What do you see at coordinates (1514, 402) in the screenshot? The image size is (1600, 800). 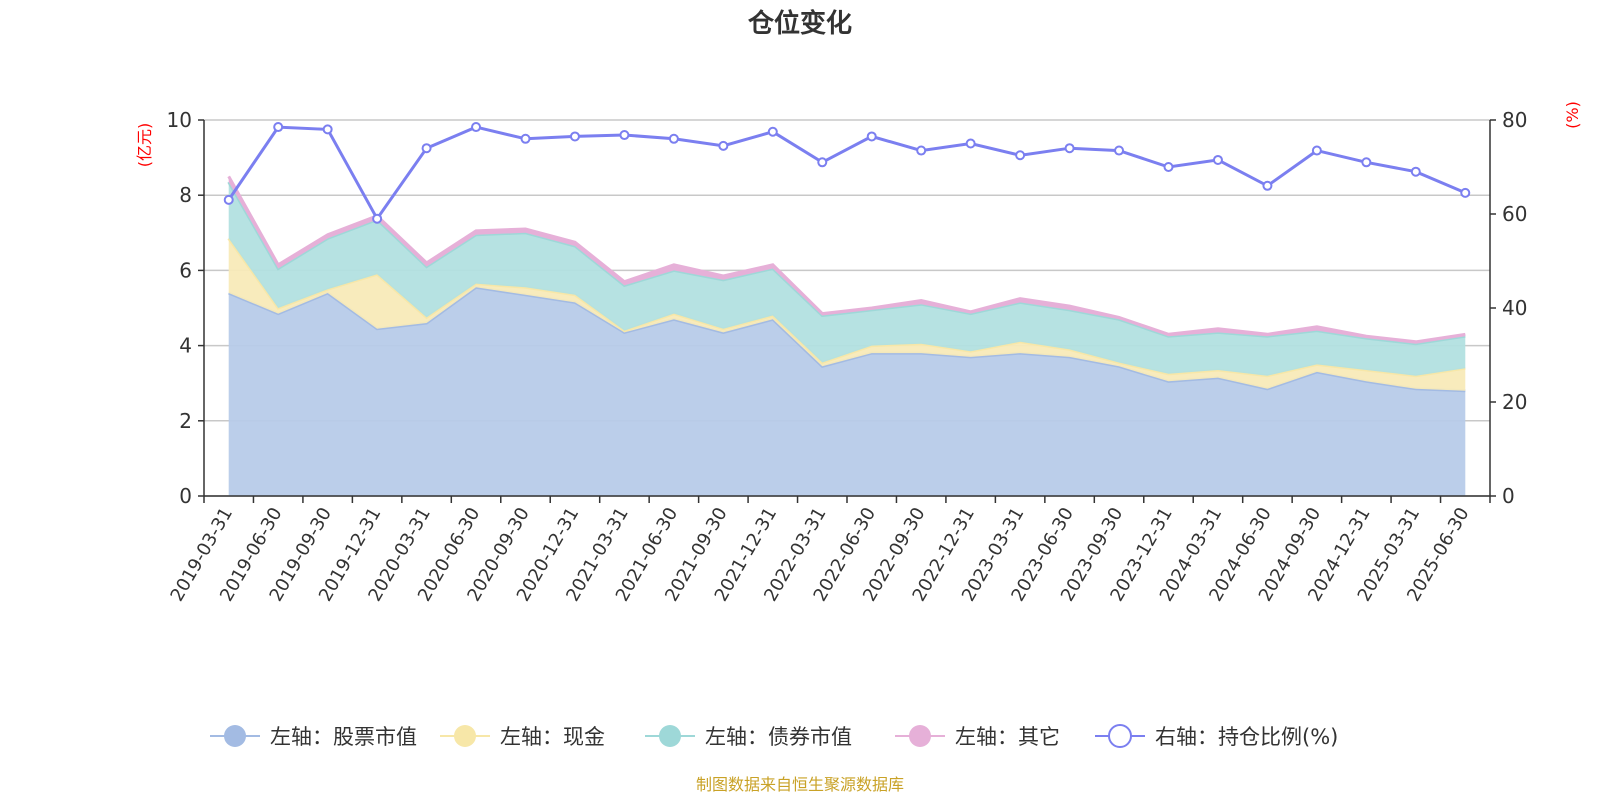 I see `right-tick-label: 20` at bounding box center [1514, 402].